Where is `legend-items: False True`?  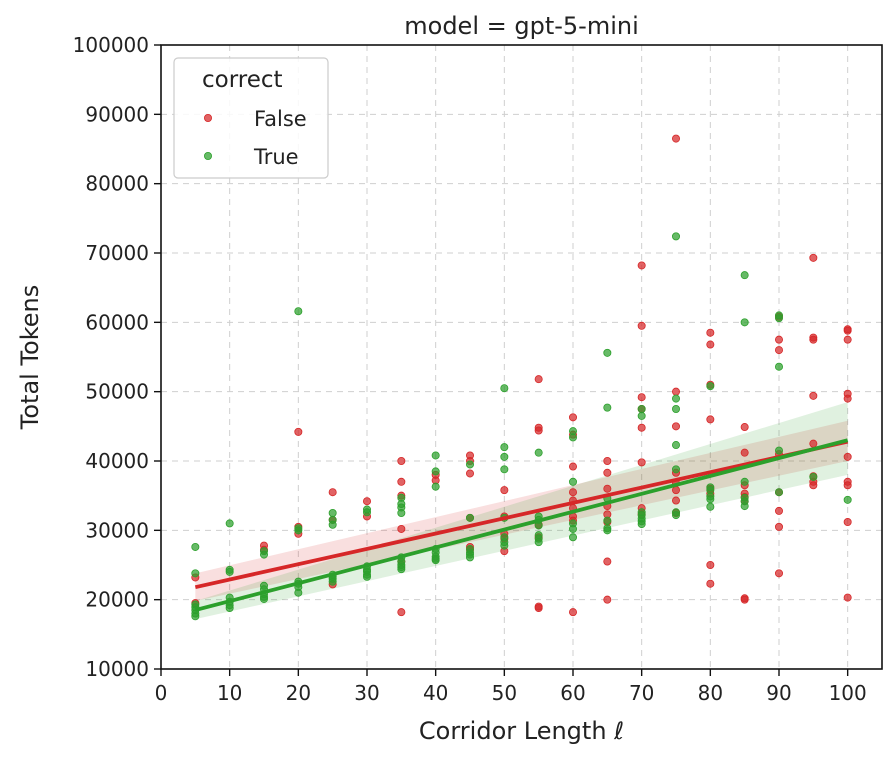 legend-items: False True is located at coordinates (255, 138).